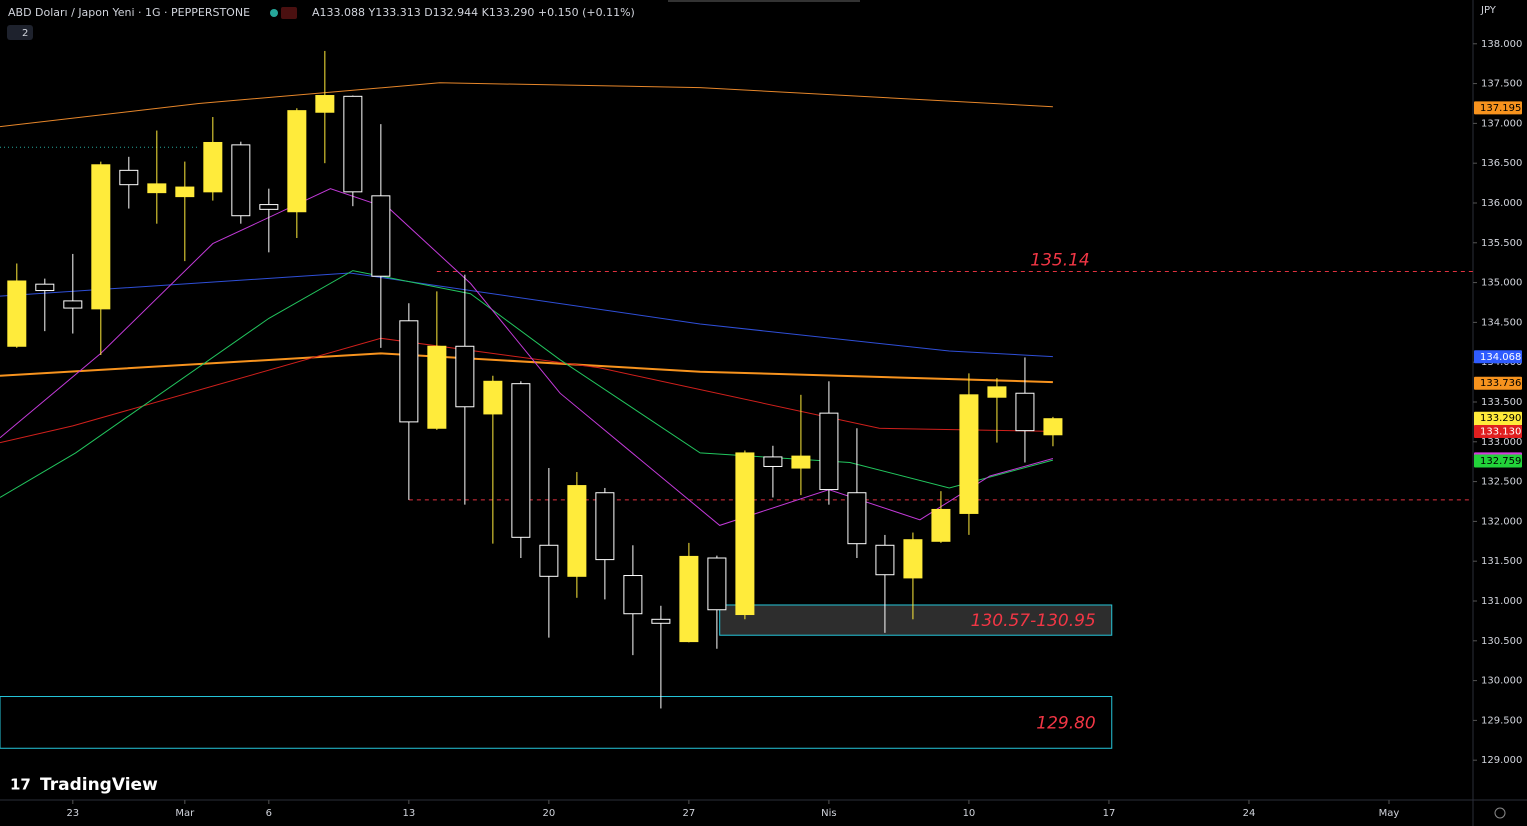 The width and height of the screenshot is (1527, 826). Describe the element at coordinates (1501, 44) in the screenshot. I see `y-tick-label: 138.000` at that location.